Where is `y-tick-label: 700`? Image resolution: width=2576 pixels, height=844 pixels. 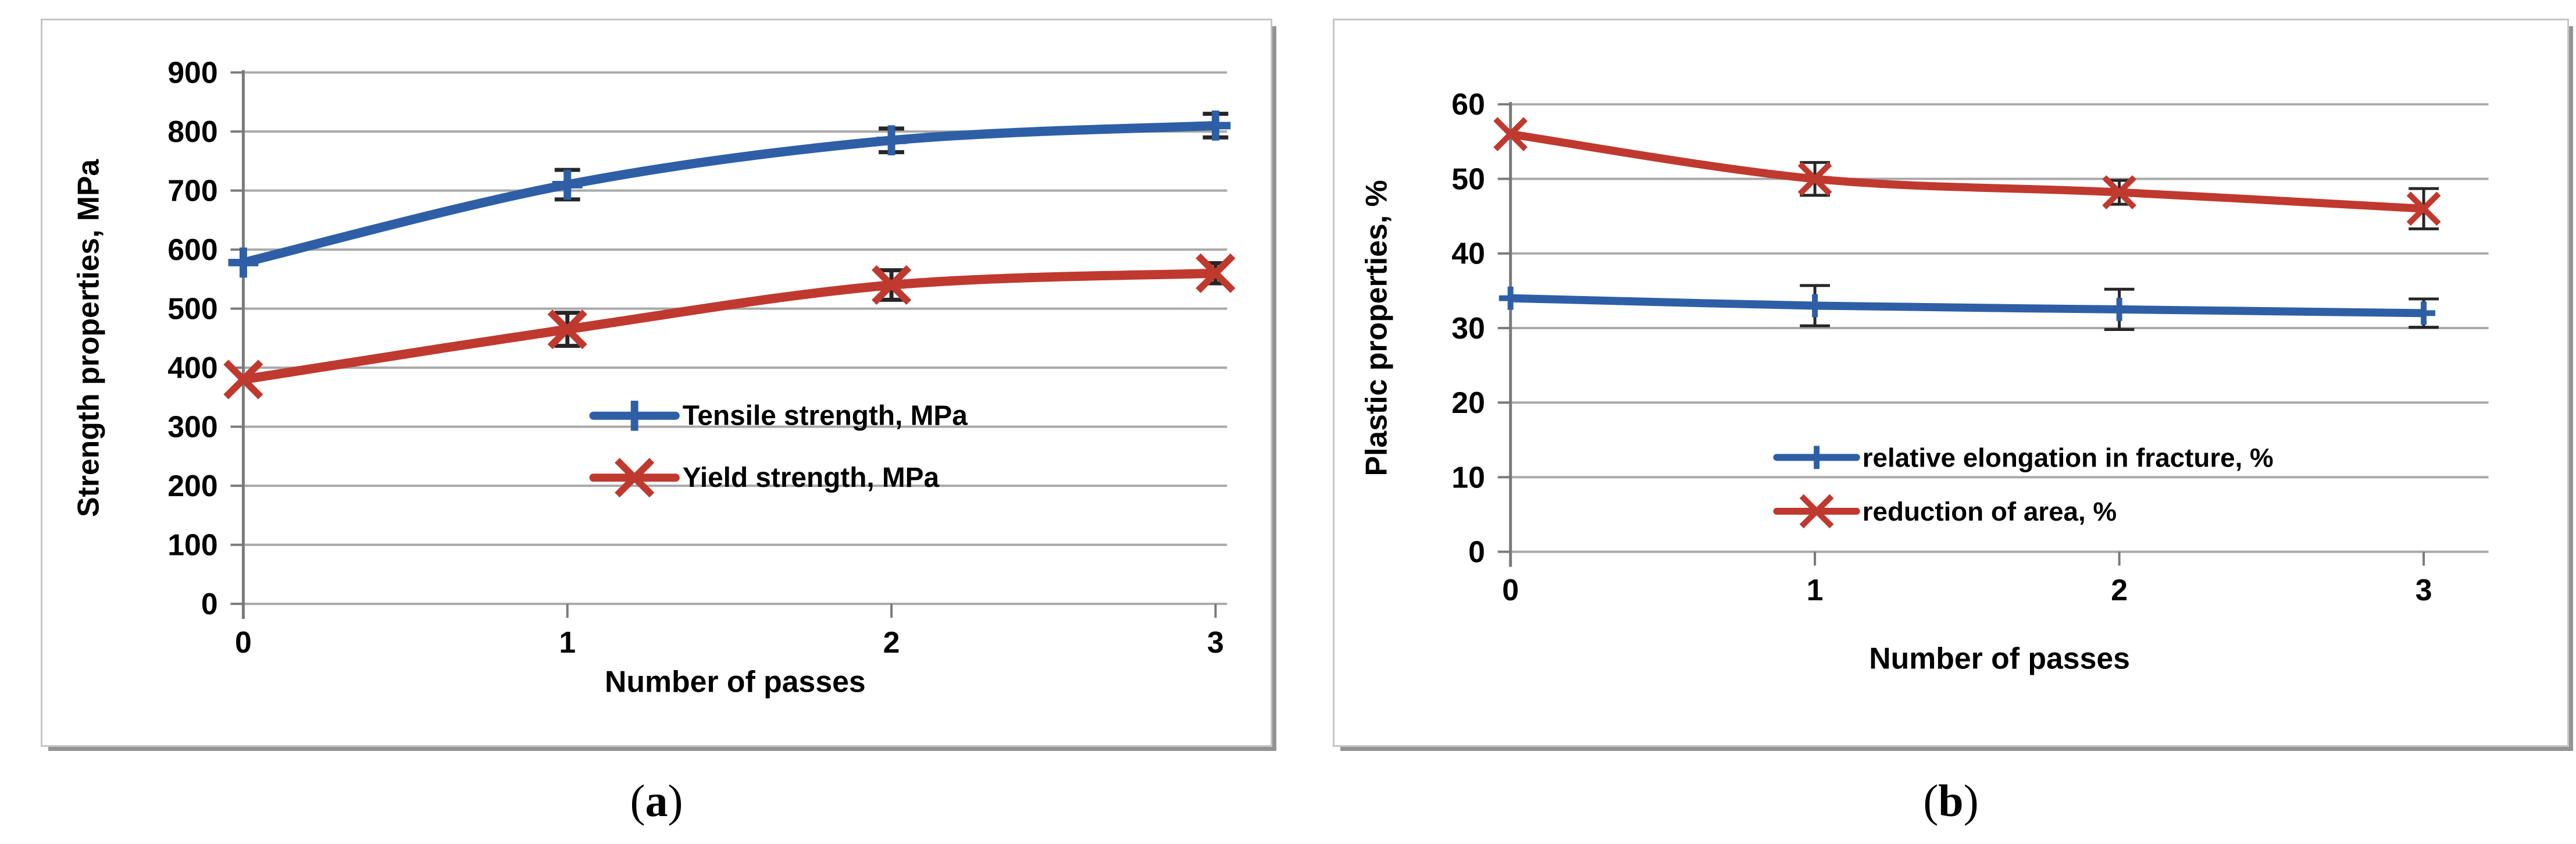
y-tick-label: 700 is located at coordinates (192, 191).